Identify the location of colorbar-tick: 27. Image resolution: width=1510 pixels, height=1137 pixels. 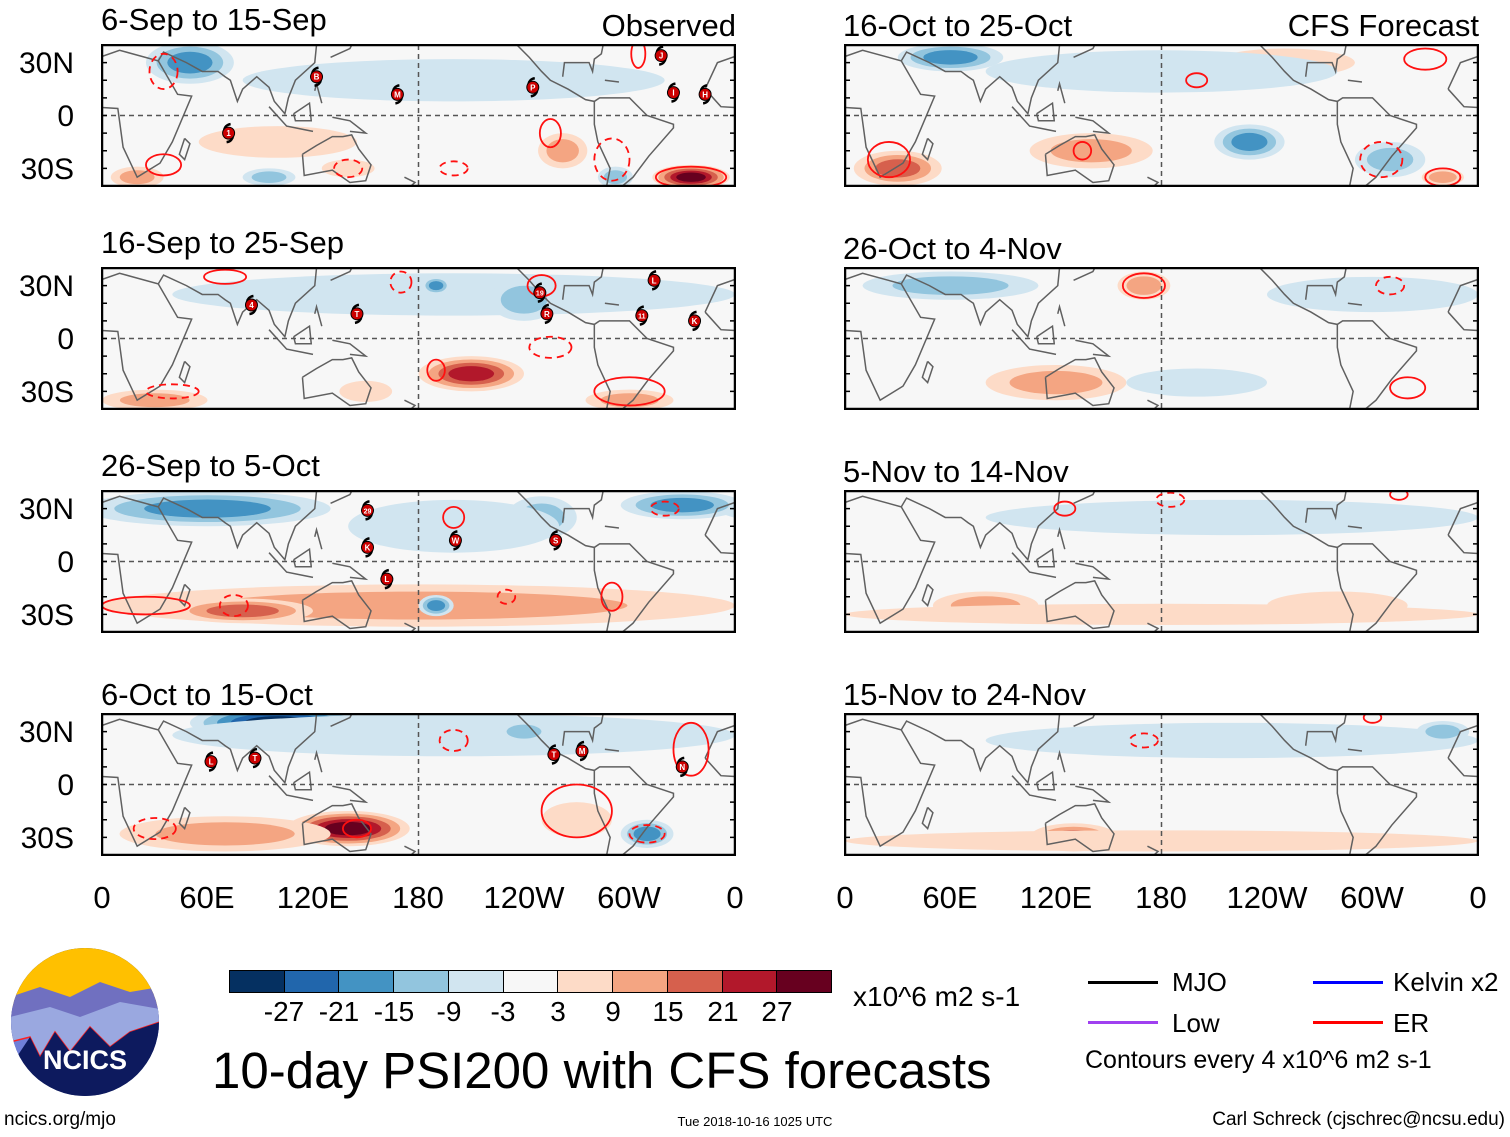
(777, 1011).